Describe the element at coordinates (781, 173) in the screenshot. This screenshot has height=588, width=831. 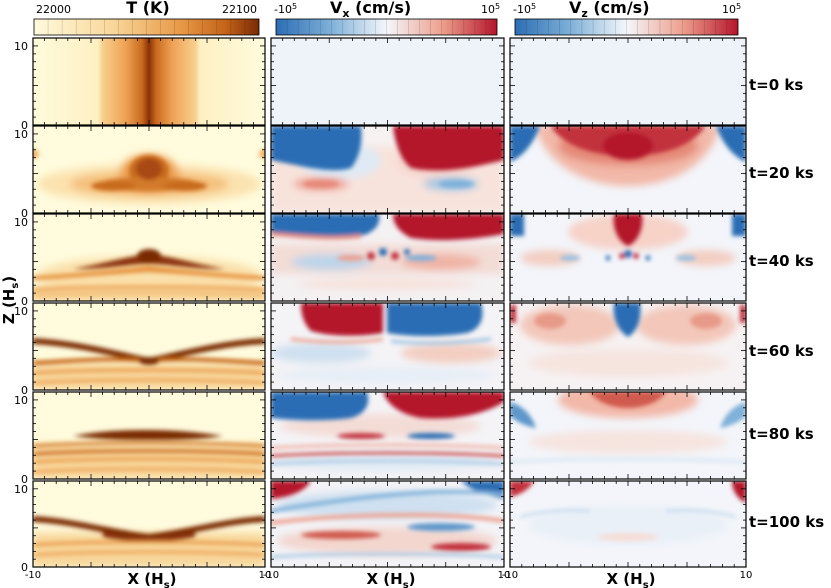
I see `row-label-t20: t=20 ks` at that location.